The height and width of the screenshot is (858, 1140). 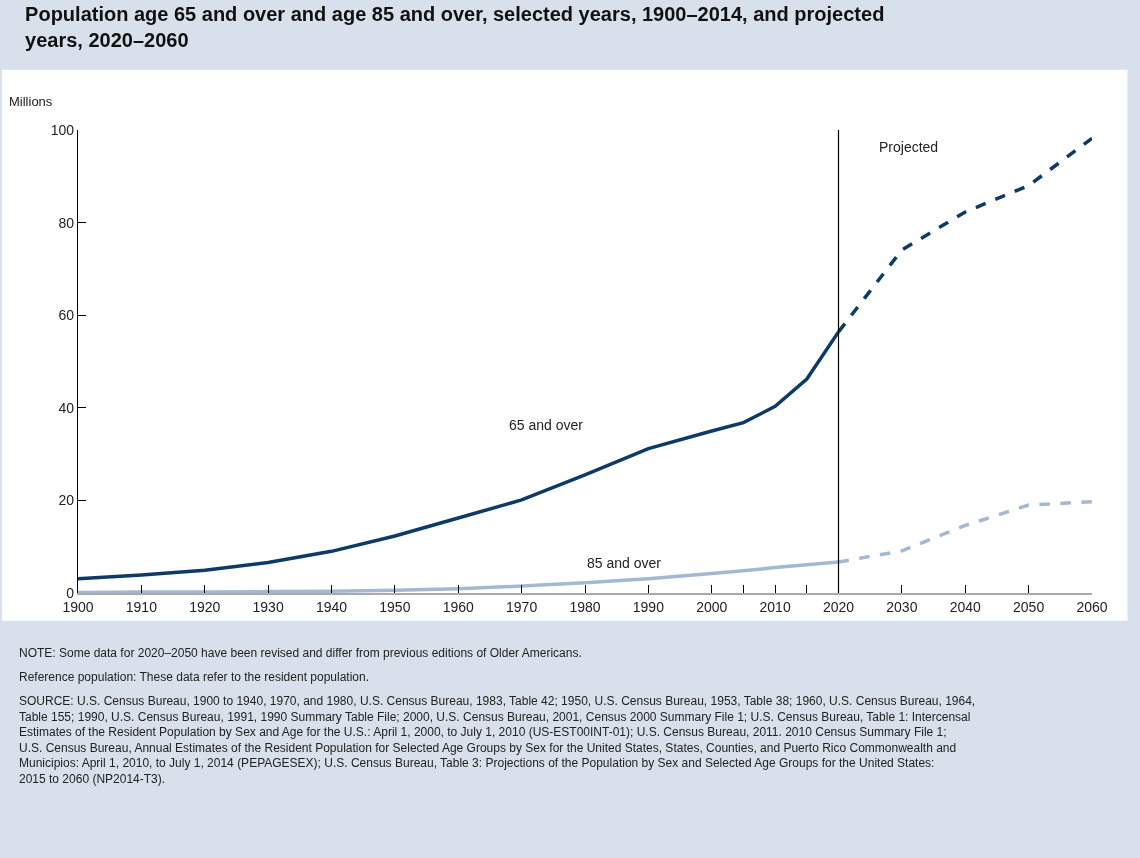 I want to click on x-tick-label: 1960, so click(x=458, y=606).